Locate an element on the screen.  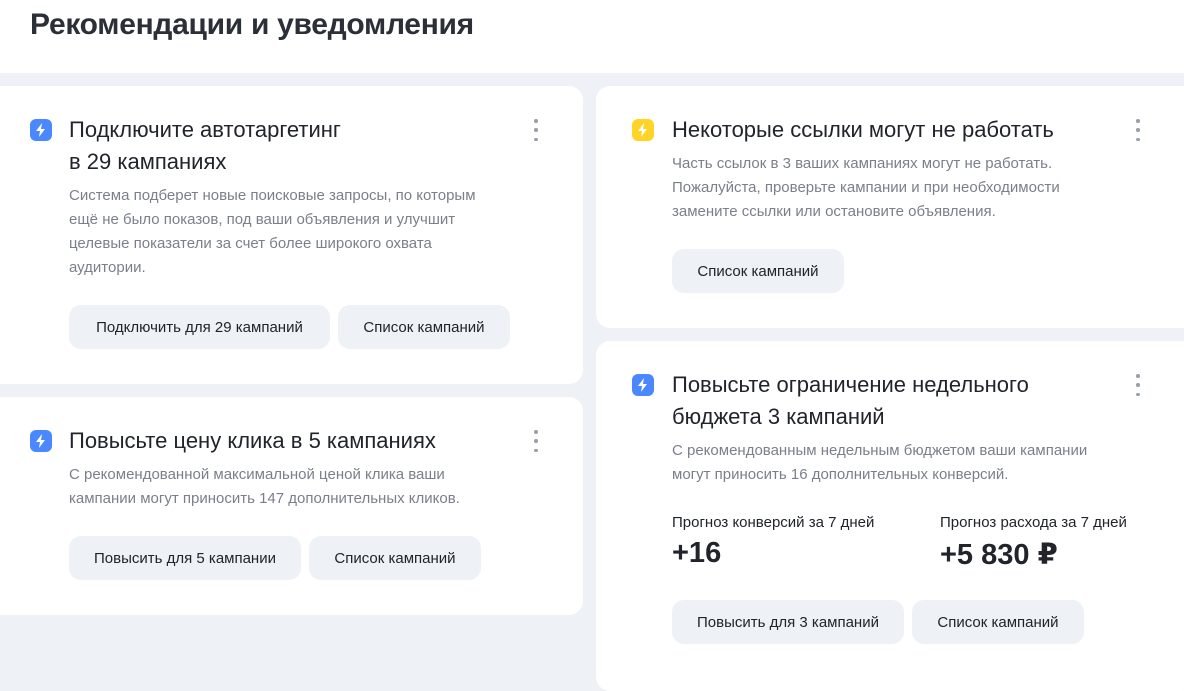
raise-bid-button: Повысить для 5 кампании is located at coordinates (185, 558).